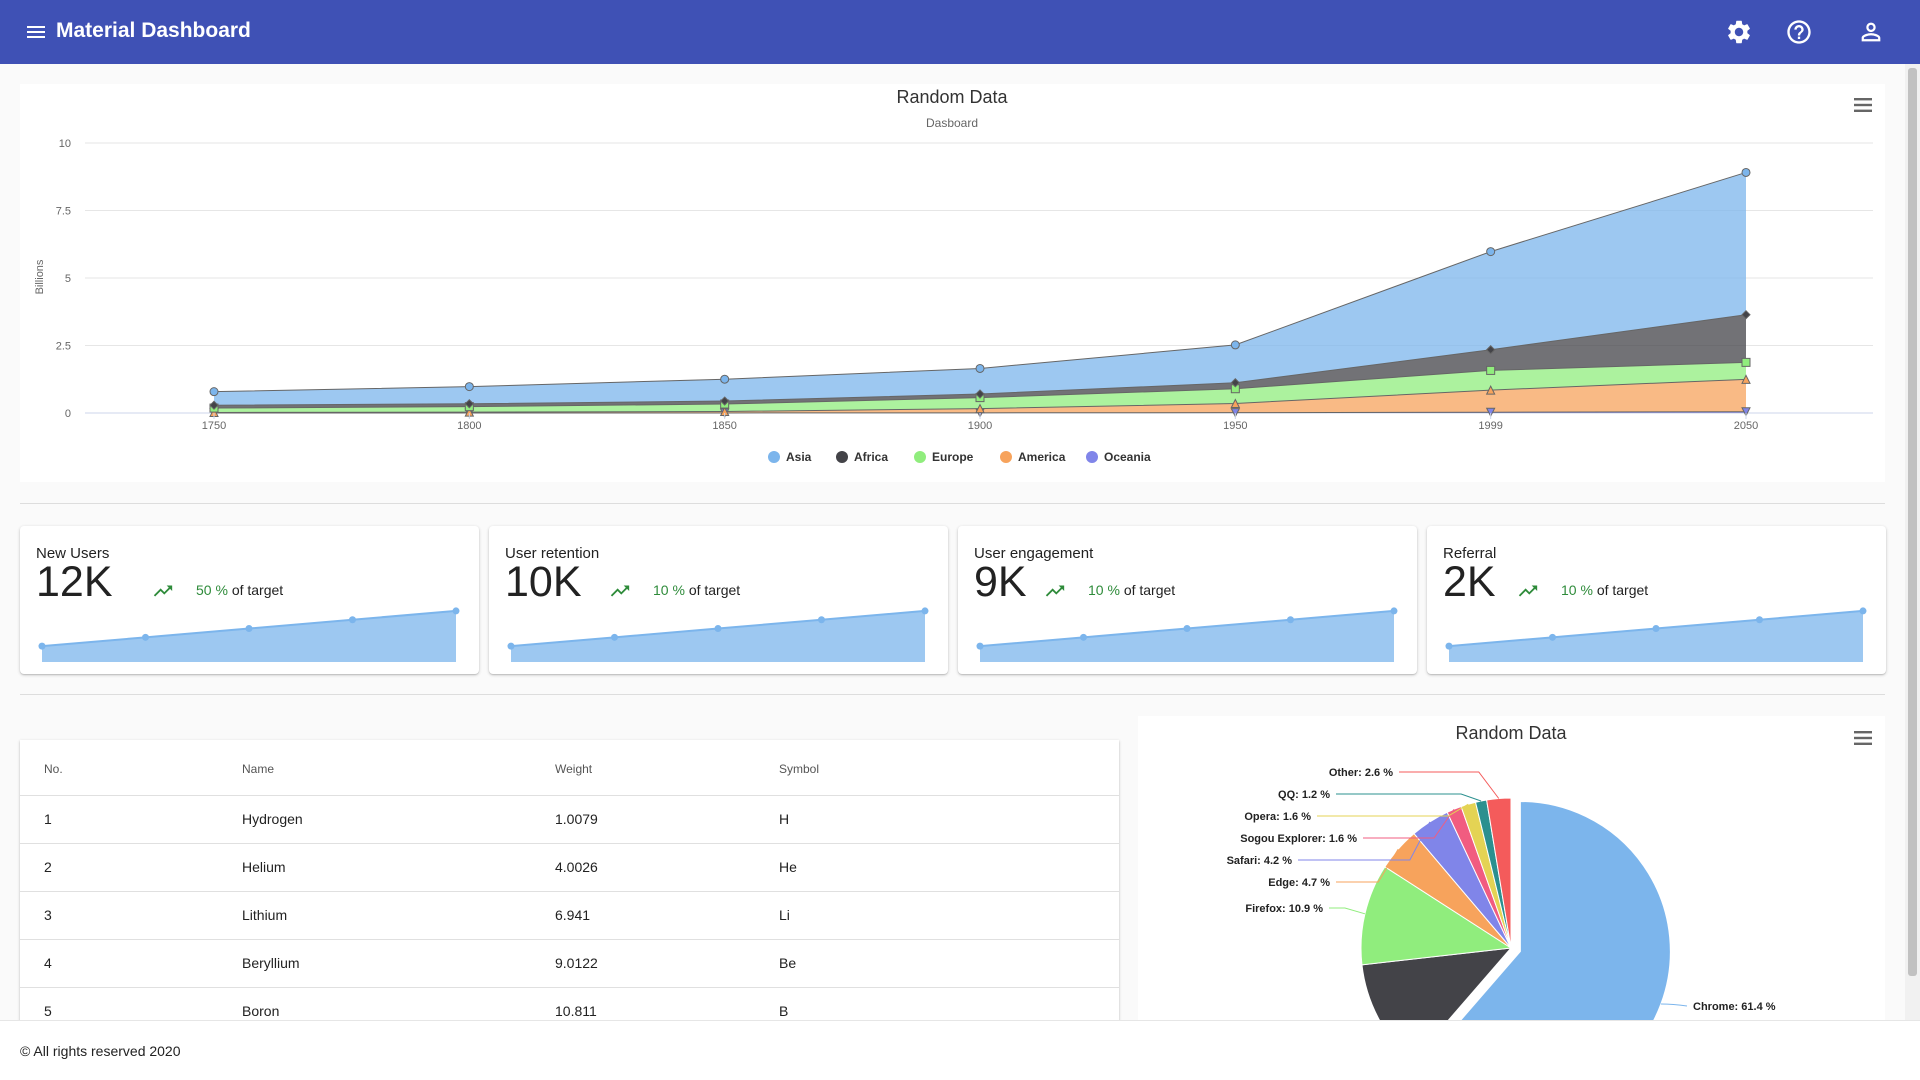 The width and height of the screenshot is (1920, 1080). I want to click on footer: © All rights reserved 2020, so click(960, 1050).